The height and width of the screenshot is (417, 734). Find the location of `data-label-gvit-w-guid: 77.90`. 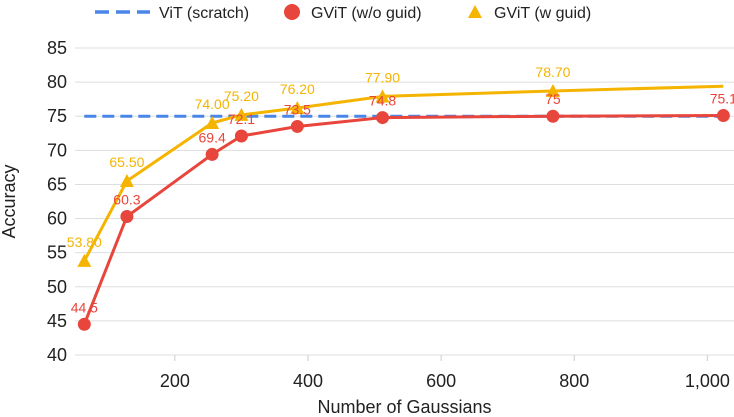

data-label-gvit-w-guid: 77.90 is located at coordinates (382, 77).